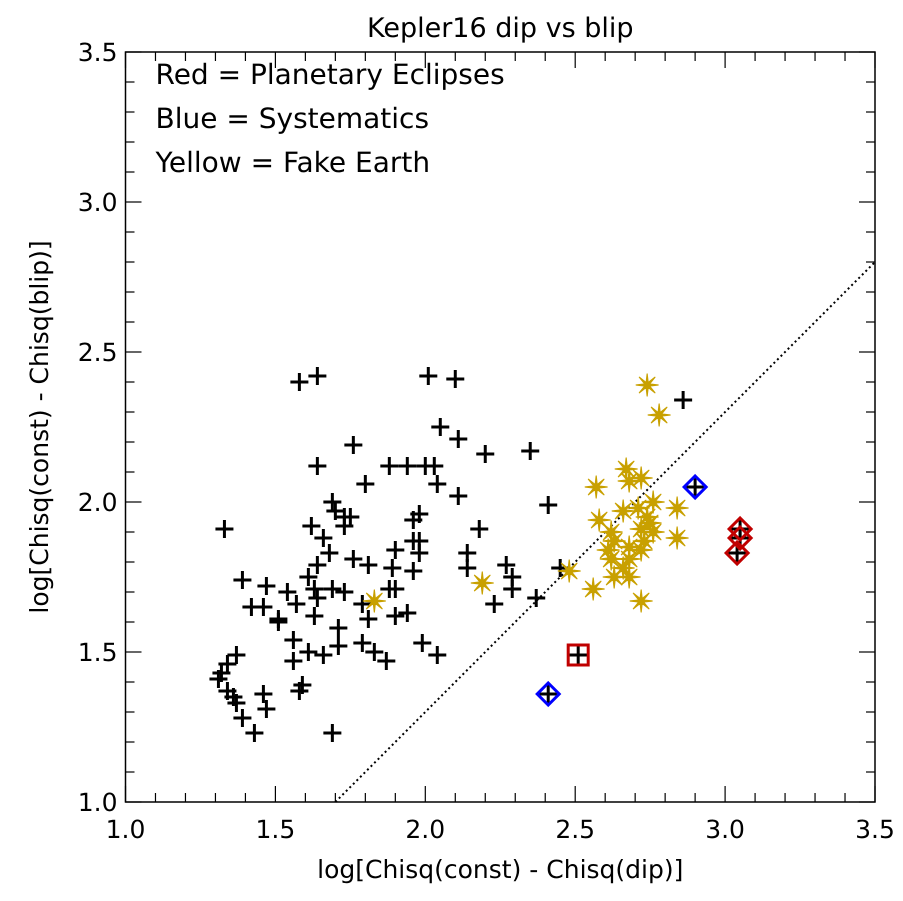 This screenshot has height=901, width=903. Describe the element at coordinates (500, 28) in the screenshot. I see `chart-title: Kepler16 dip vs blip` at that location.